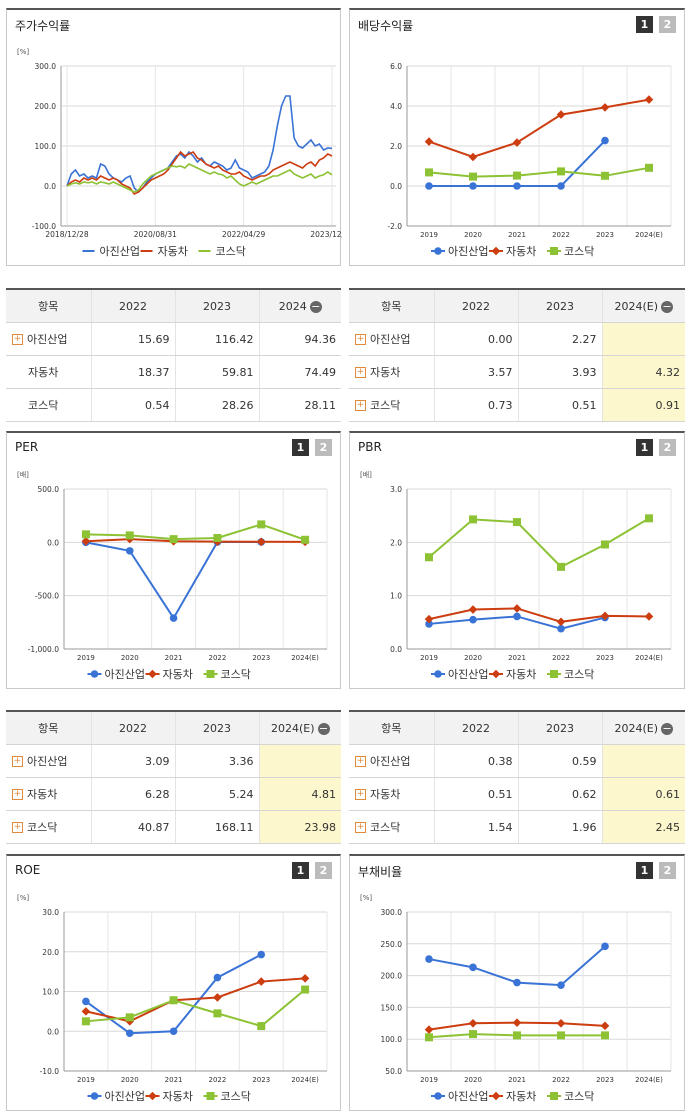 The image size is (691, 1115). Describe the element at coordinates (643, 372) in the screenshot. I see `table-cell: 4.32` at that location.